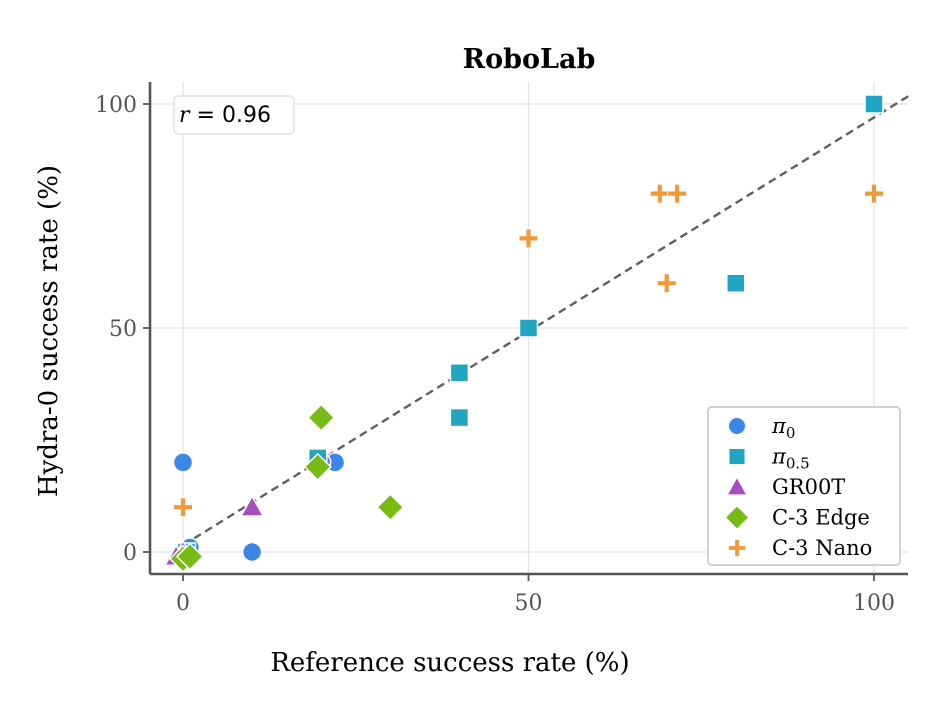 The image size is (950, 704). I want to click on correlation-annotation: r = 0.96, so click(234, 115).